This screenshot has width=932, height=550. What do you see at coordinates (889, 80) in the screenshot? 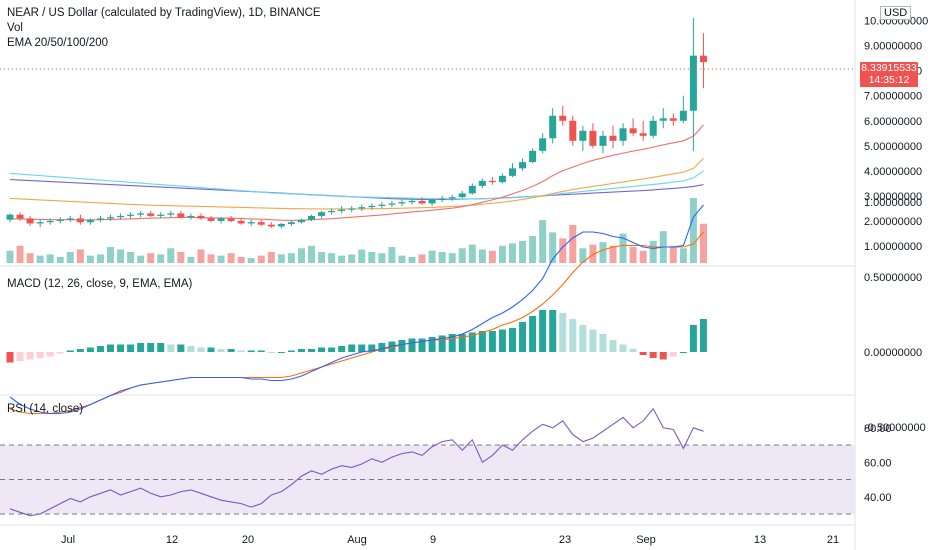
I see `bar-countdown: 14:35:12` at bounding box center [889, 80].